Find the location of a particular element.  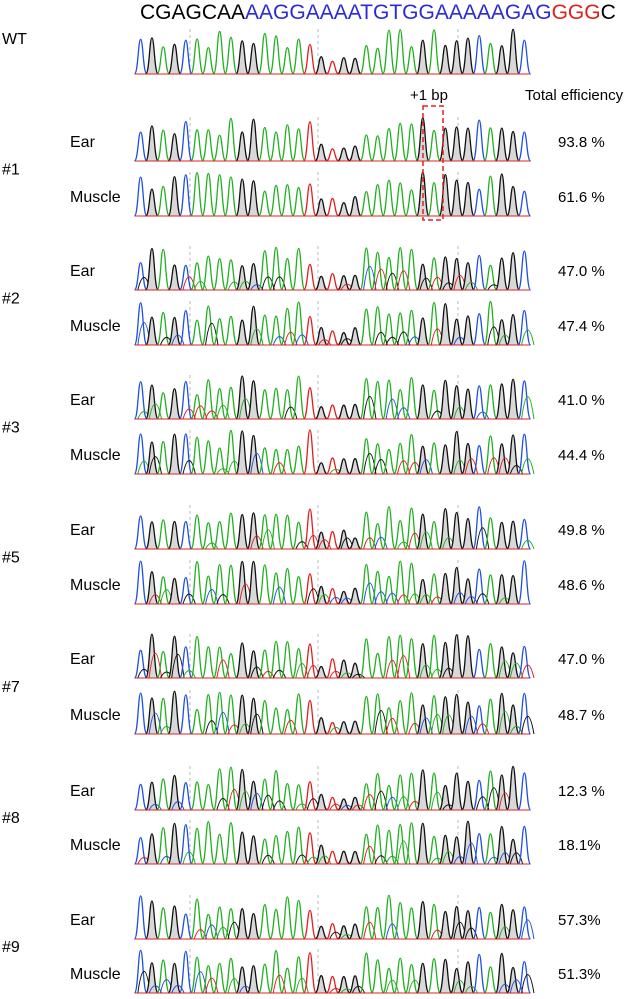

efficiency-value: 47.0 % is located at coordinates (581, 659).